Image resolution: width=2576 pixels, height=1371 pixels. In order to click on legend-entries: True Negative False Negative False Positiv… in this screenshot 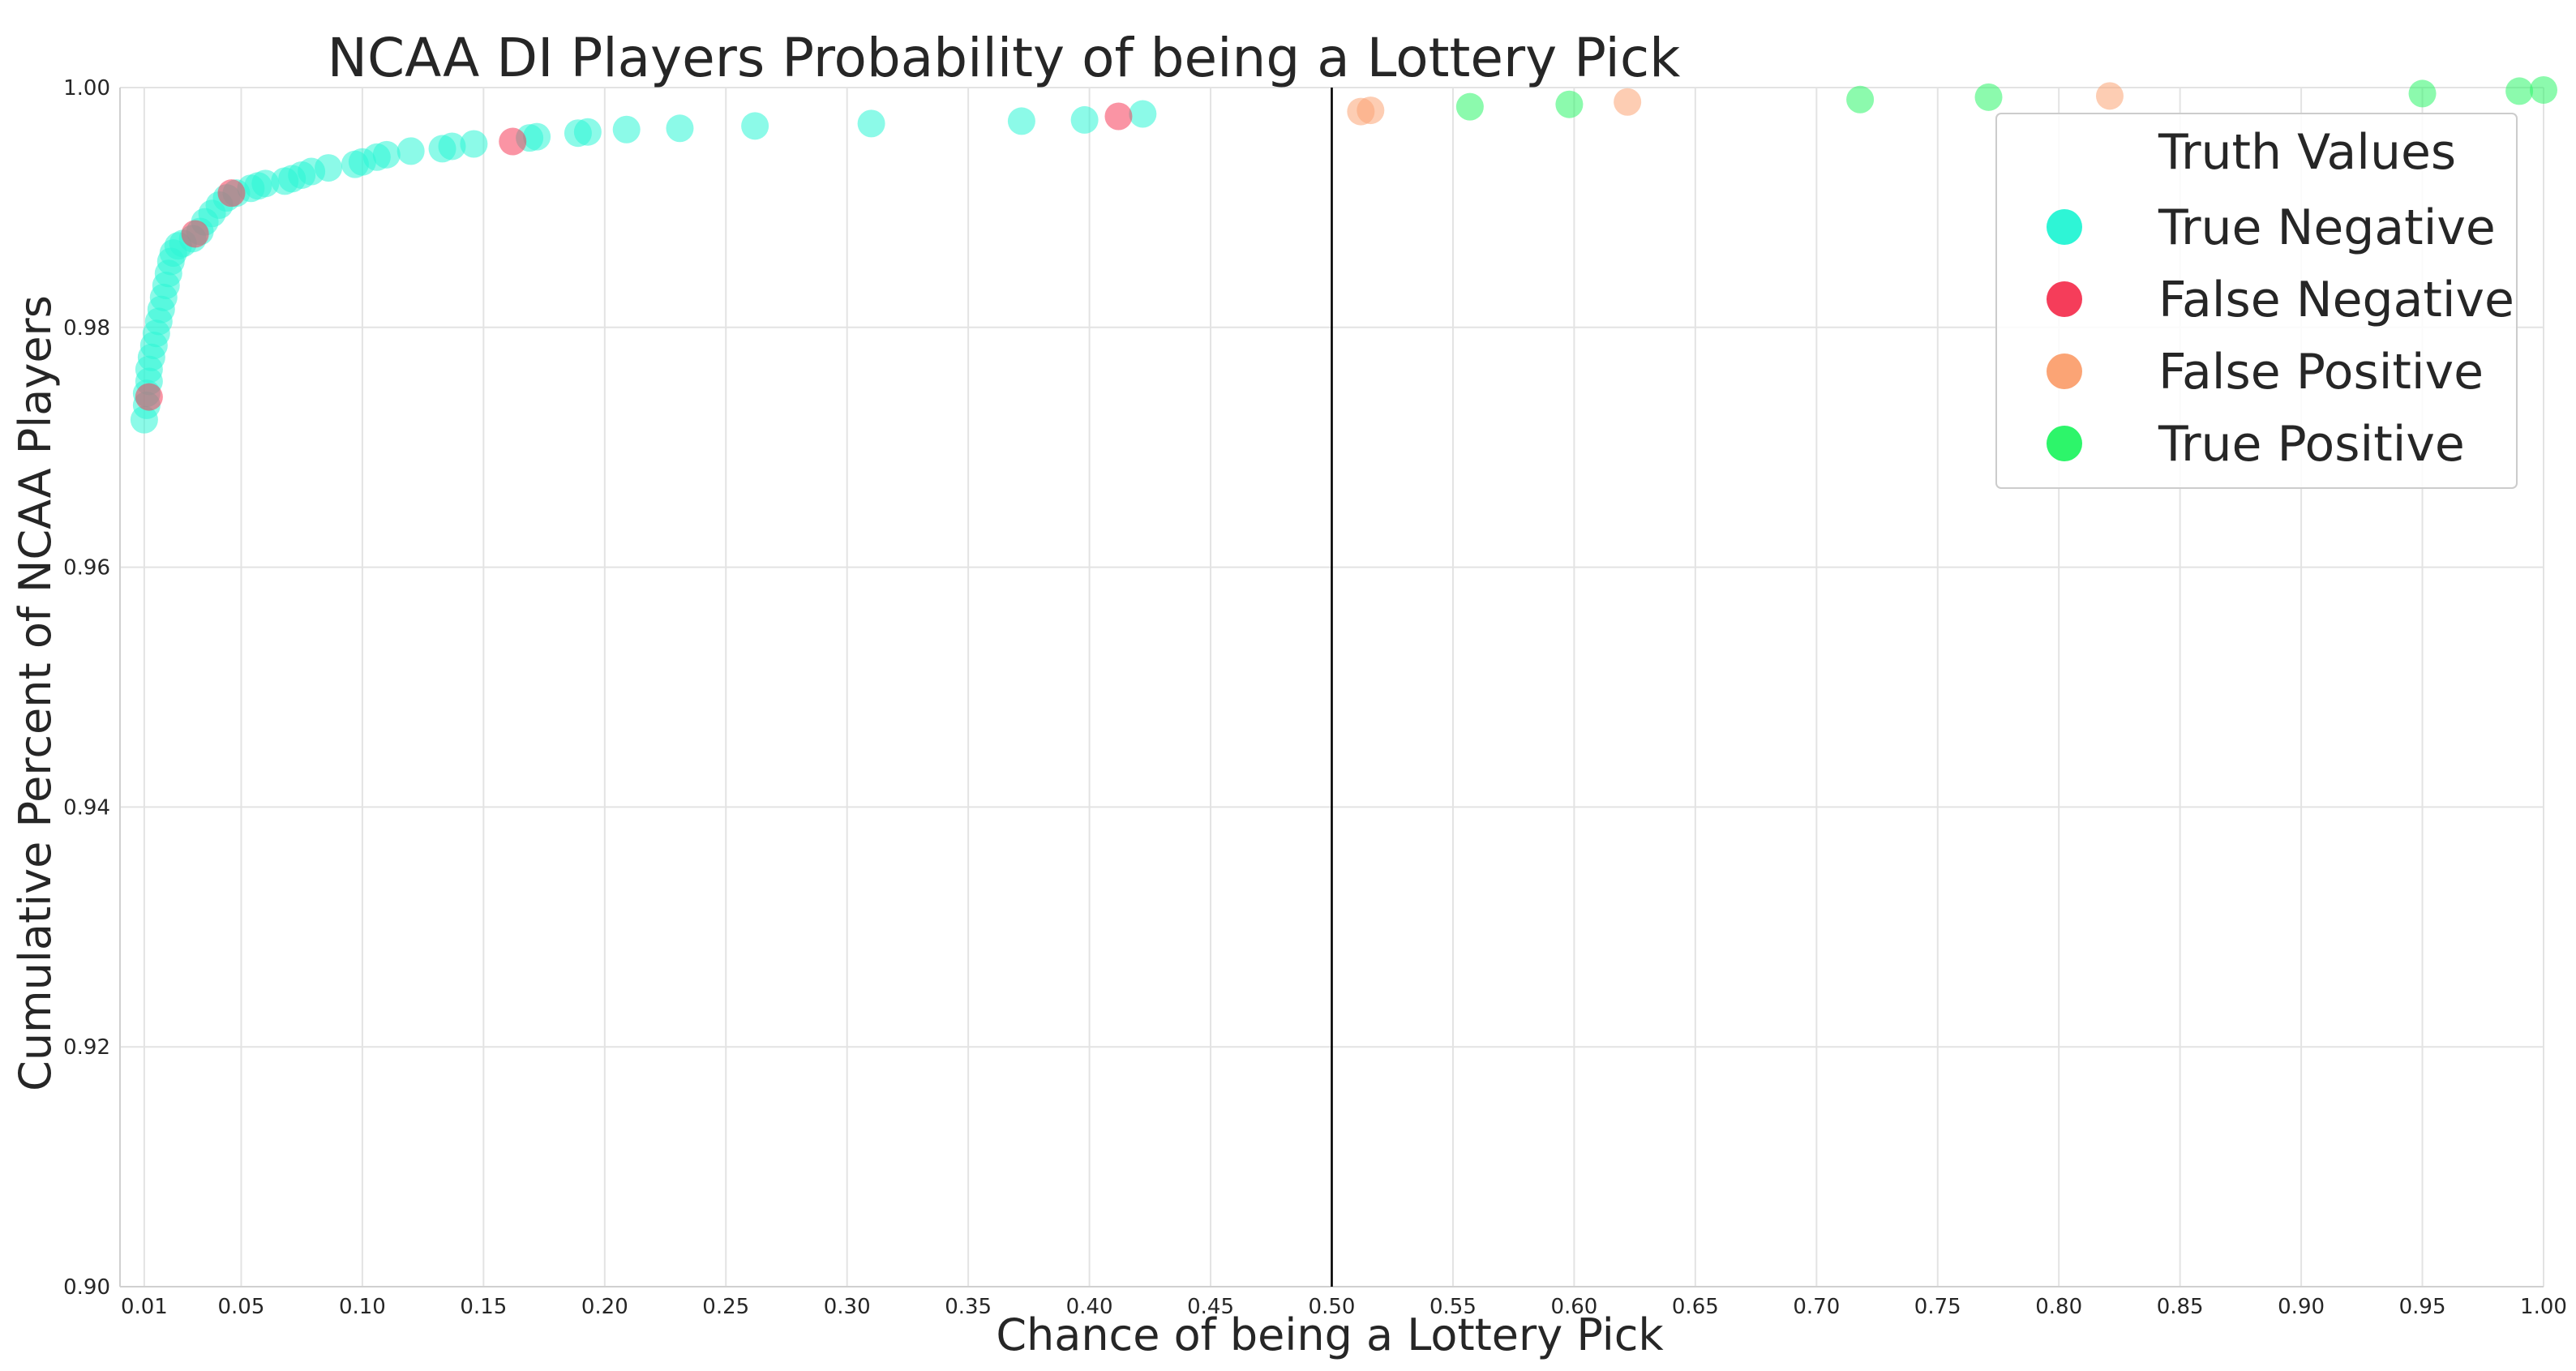, I will do `click(2280, 336)`.